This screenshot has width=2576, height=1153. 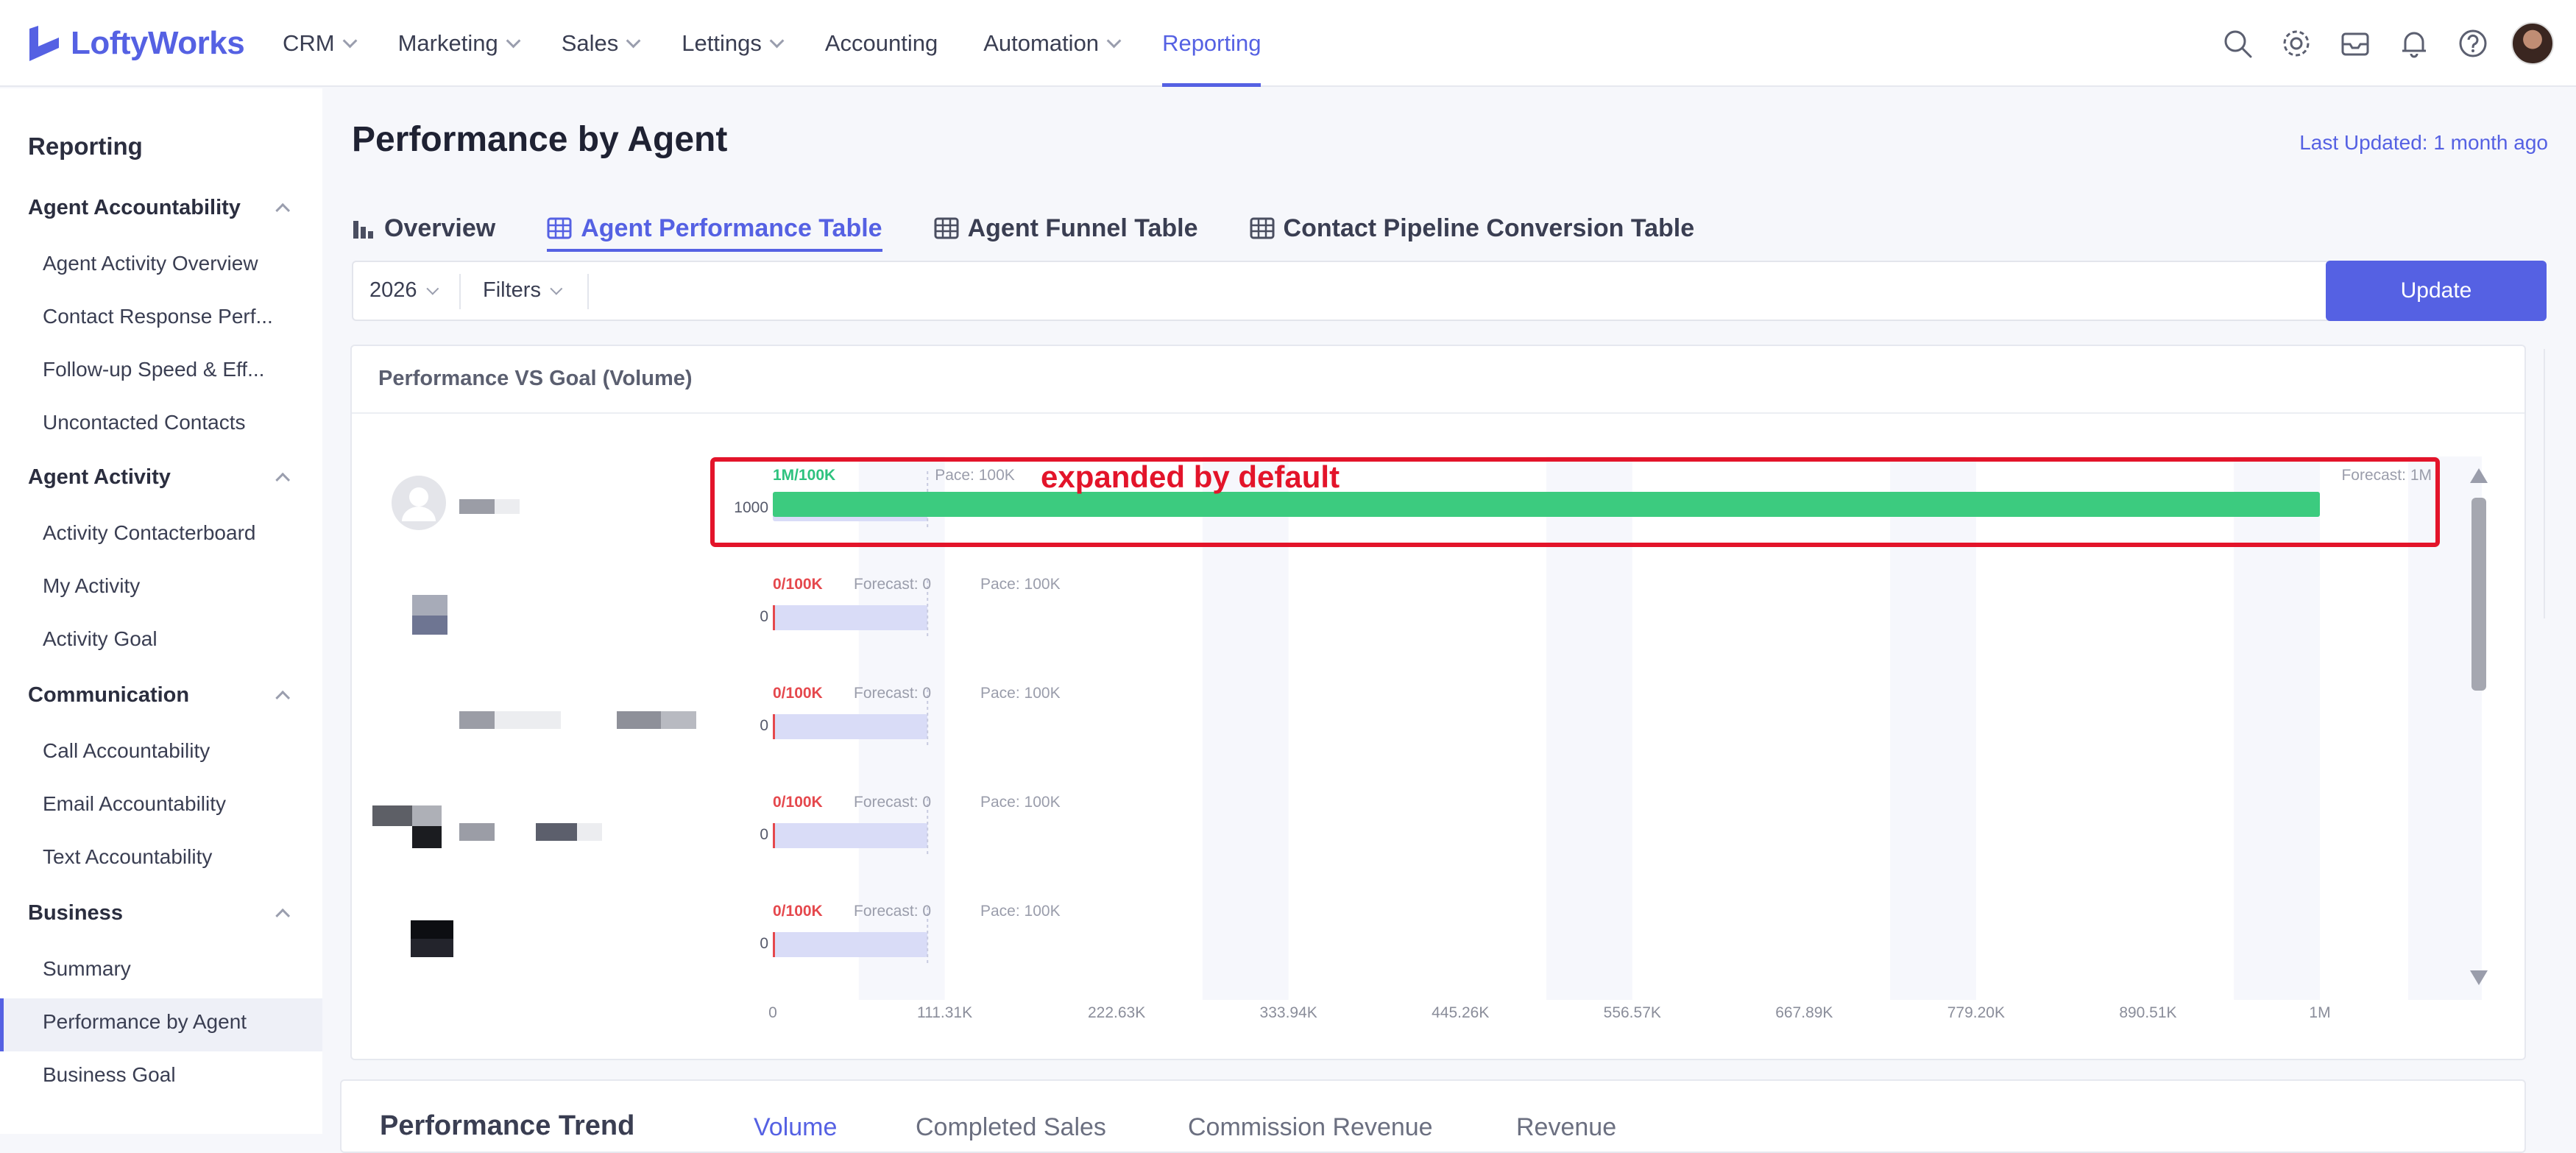 What do you see at coordinates (796, 1127) in the screenshot?
I see `trend-tab-volume: Volume` at bounding box center [796, 1127].